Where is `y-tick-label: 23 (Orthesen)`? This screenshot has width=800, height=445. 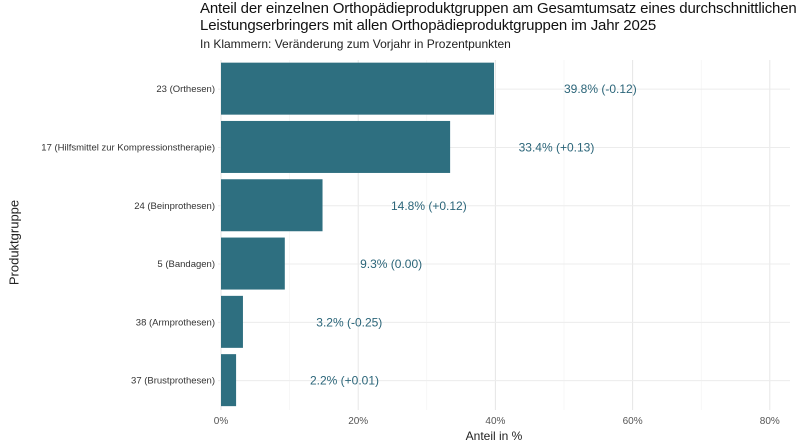 y-tick-label: 23 (Orthesen) is located at coordinates (185, 89).